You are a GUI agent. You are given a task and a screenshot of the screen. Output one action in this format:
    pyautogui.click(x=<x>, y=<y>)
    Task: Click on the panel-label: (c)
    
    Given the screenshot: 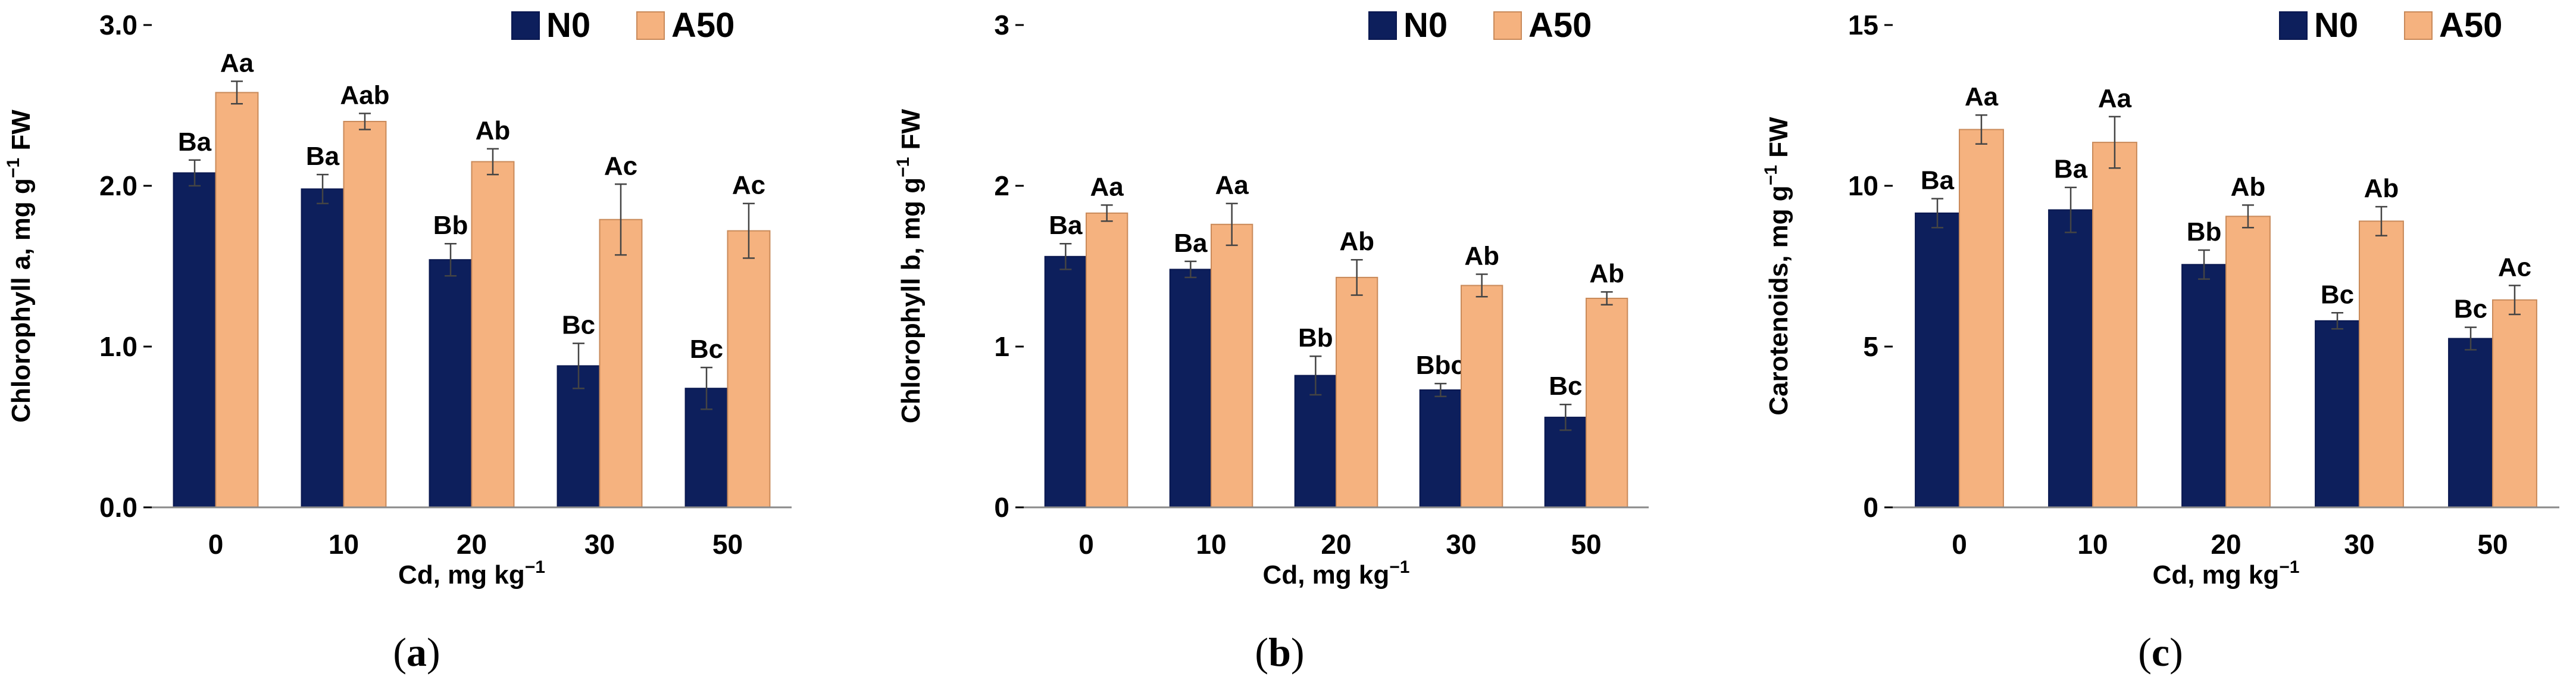 What is the action you would take?
    pyautogui.click(x=2160, y=652)
    